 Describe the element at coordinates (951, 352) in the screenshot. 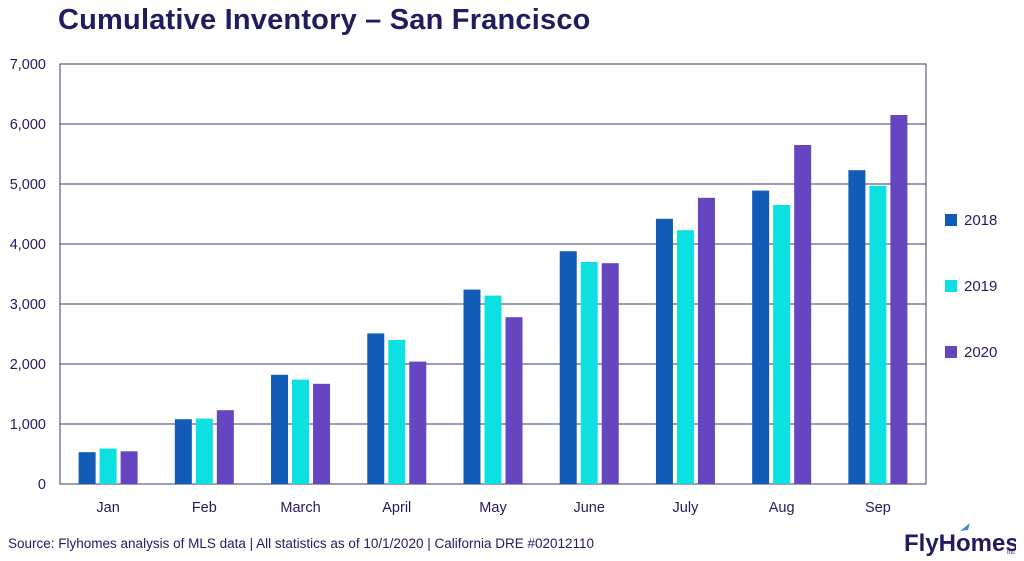

I see `legend-swatch-2020` at that location.